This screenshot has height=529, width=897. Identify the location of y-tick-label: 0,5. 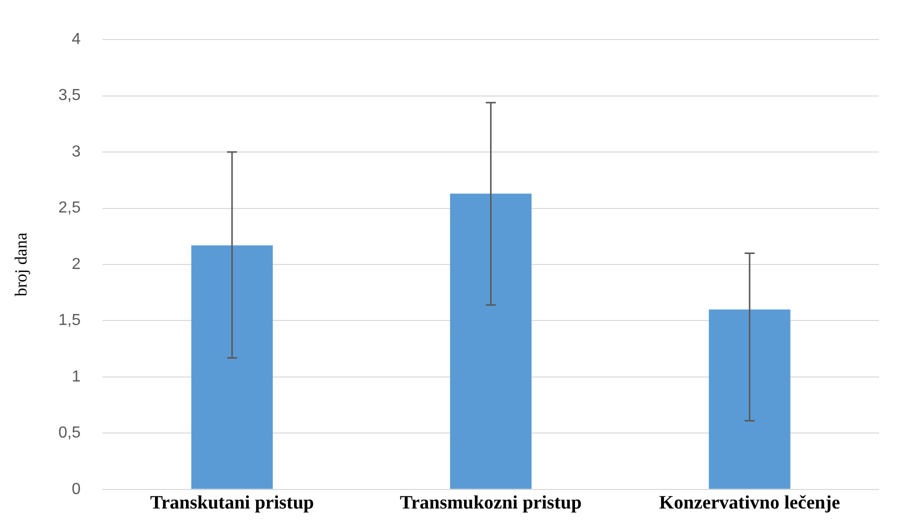
(69, 433).